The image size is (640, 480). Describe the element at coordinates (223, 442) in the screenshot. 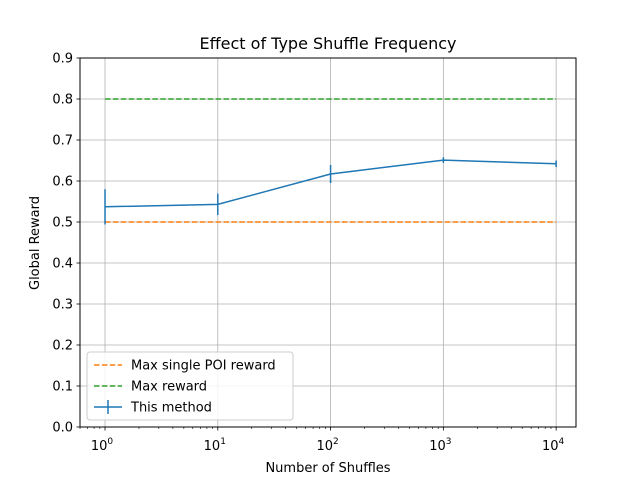

I see `x-tick-exponent: 1` at that location.